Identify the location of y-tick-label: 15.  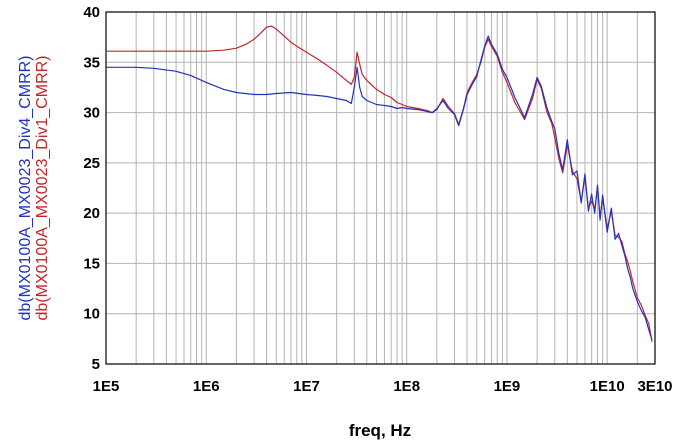
(91, 263).